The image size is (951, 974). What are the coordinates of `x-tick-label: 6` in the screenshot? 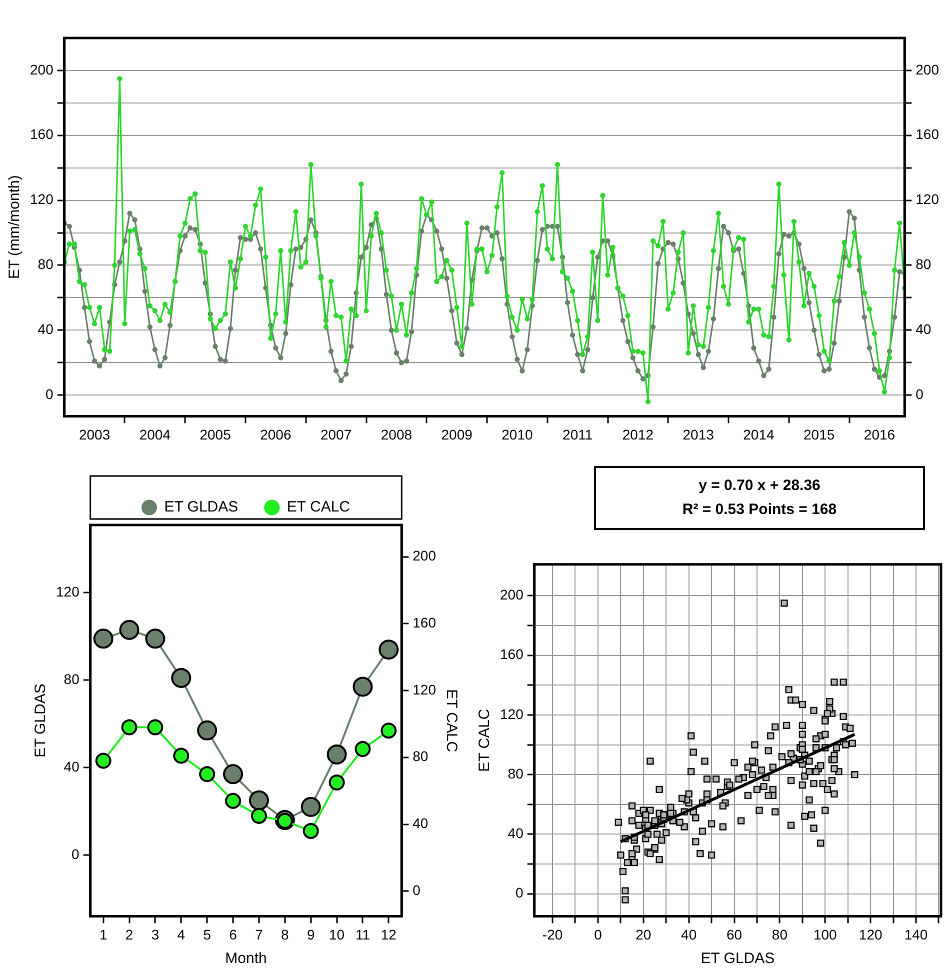 It's located at (233, 934).